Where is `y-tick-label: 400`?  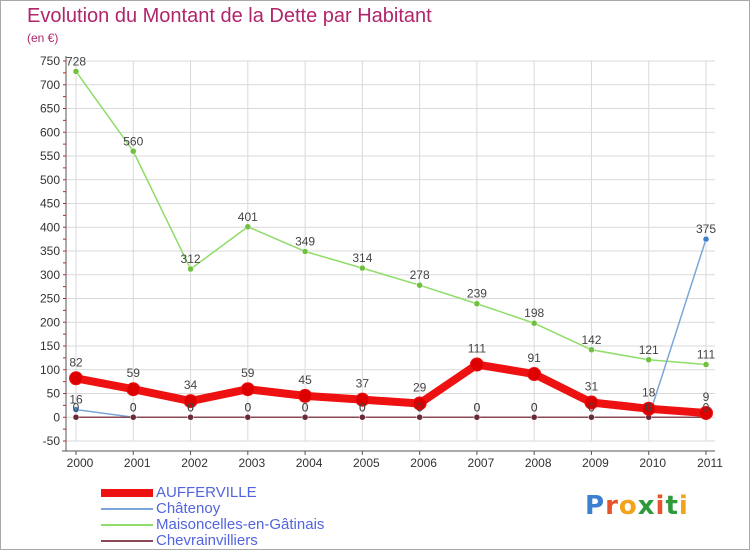
y-tick-label: 400 is located at coordinates (50, 227).